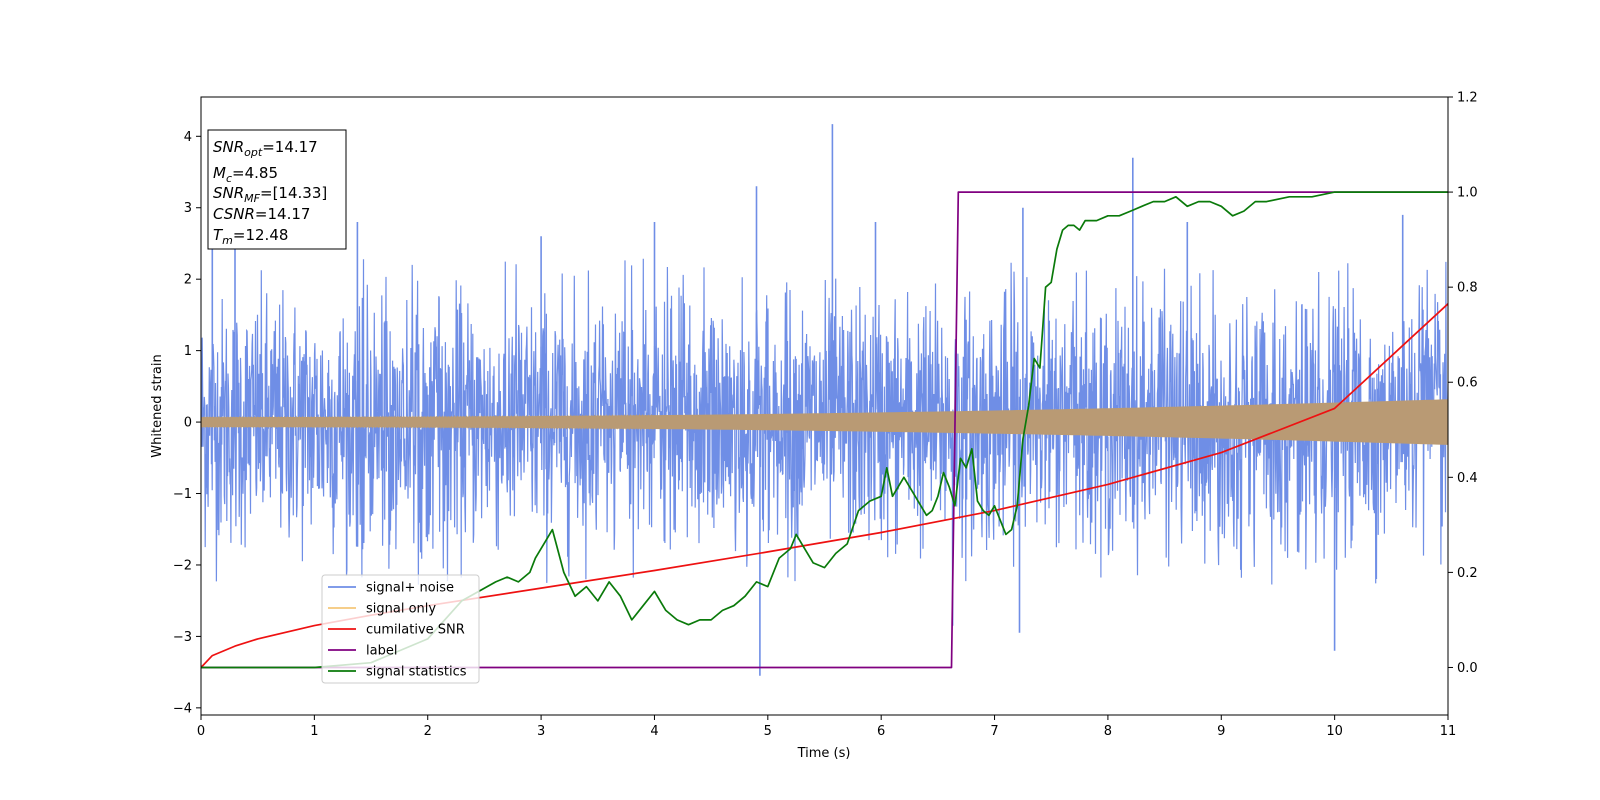  Describe the element at coordinates (188, 423) in the screenshot. I see `y-left-tick-label: 0` at that location.